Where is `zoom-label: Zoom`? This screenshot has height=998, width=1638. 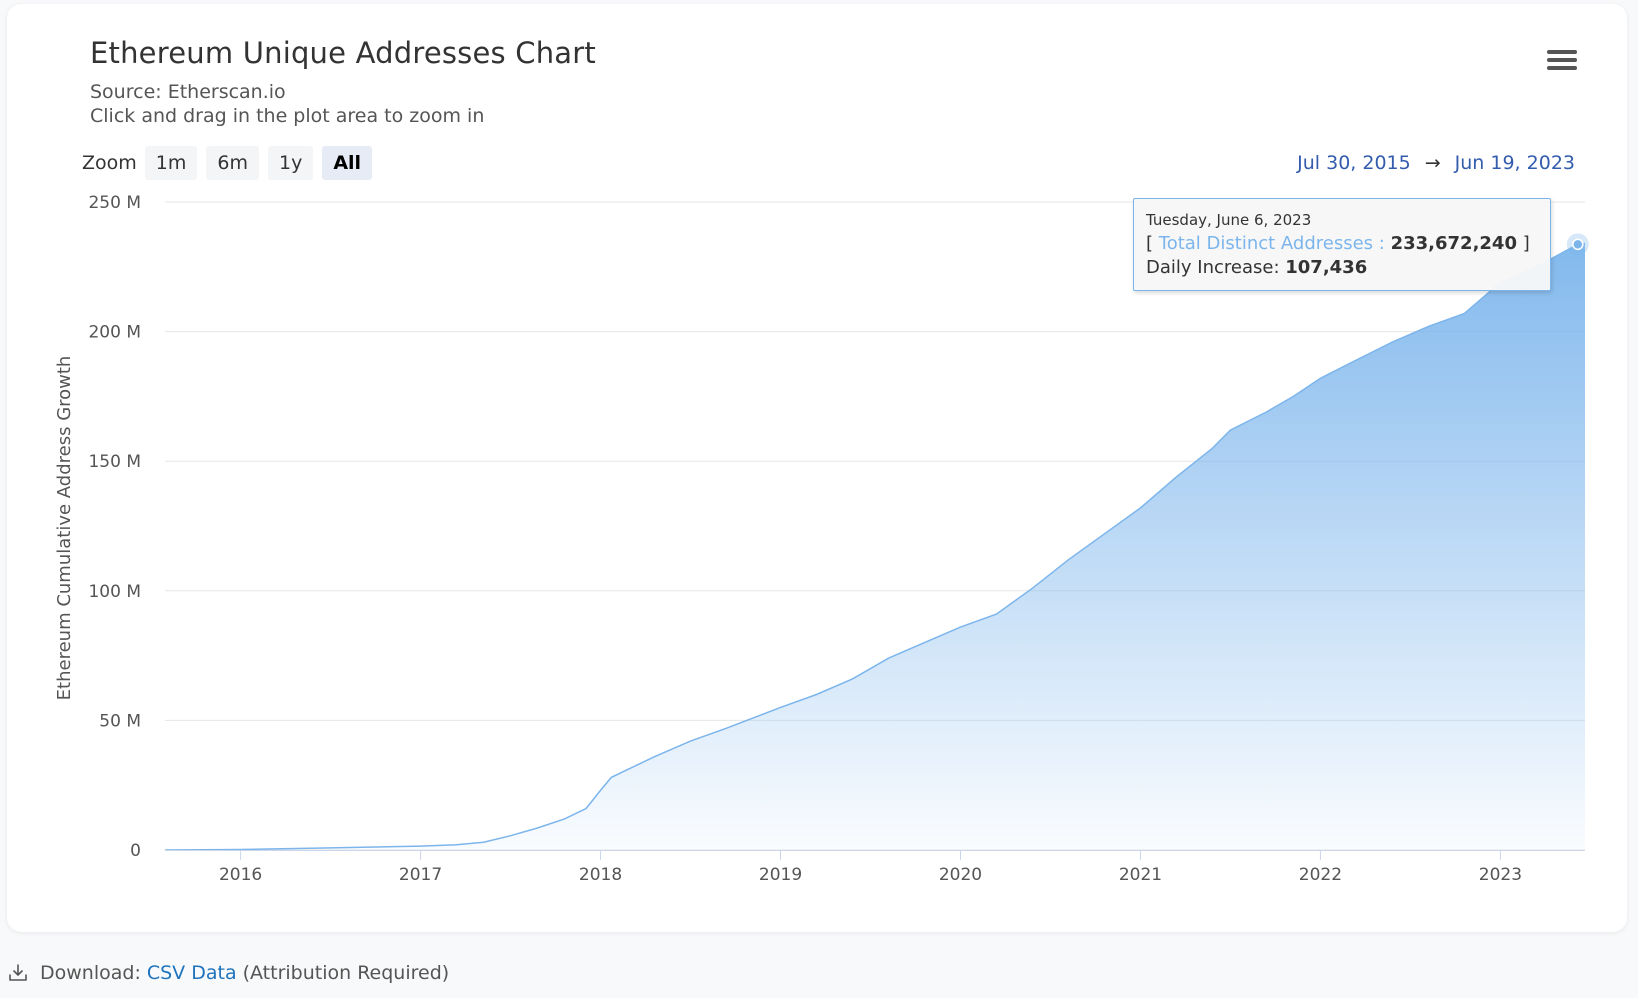
zoom-label: Zoom is located at coordinates (109, 163).